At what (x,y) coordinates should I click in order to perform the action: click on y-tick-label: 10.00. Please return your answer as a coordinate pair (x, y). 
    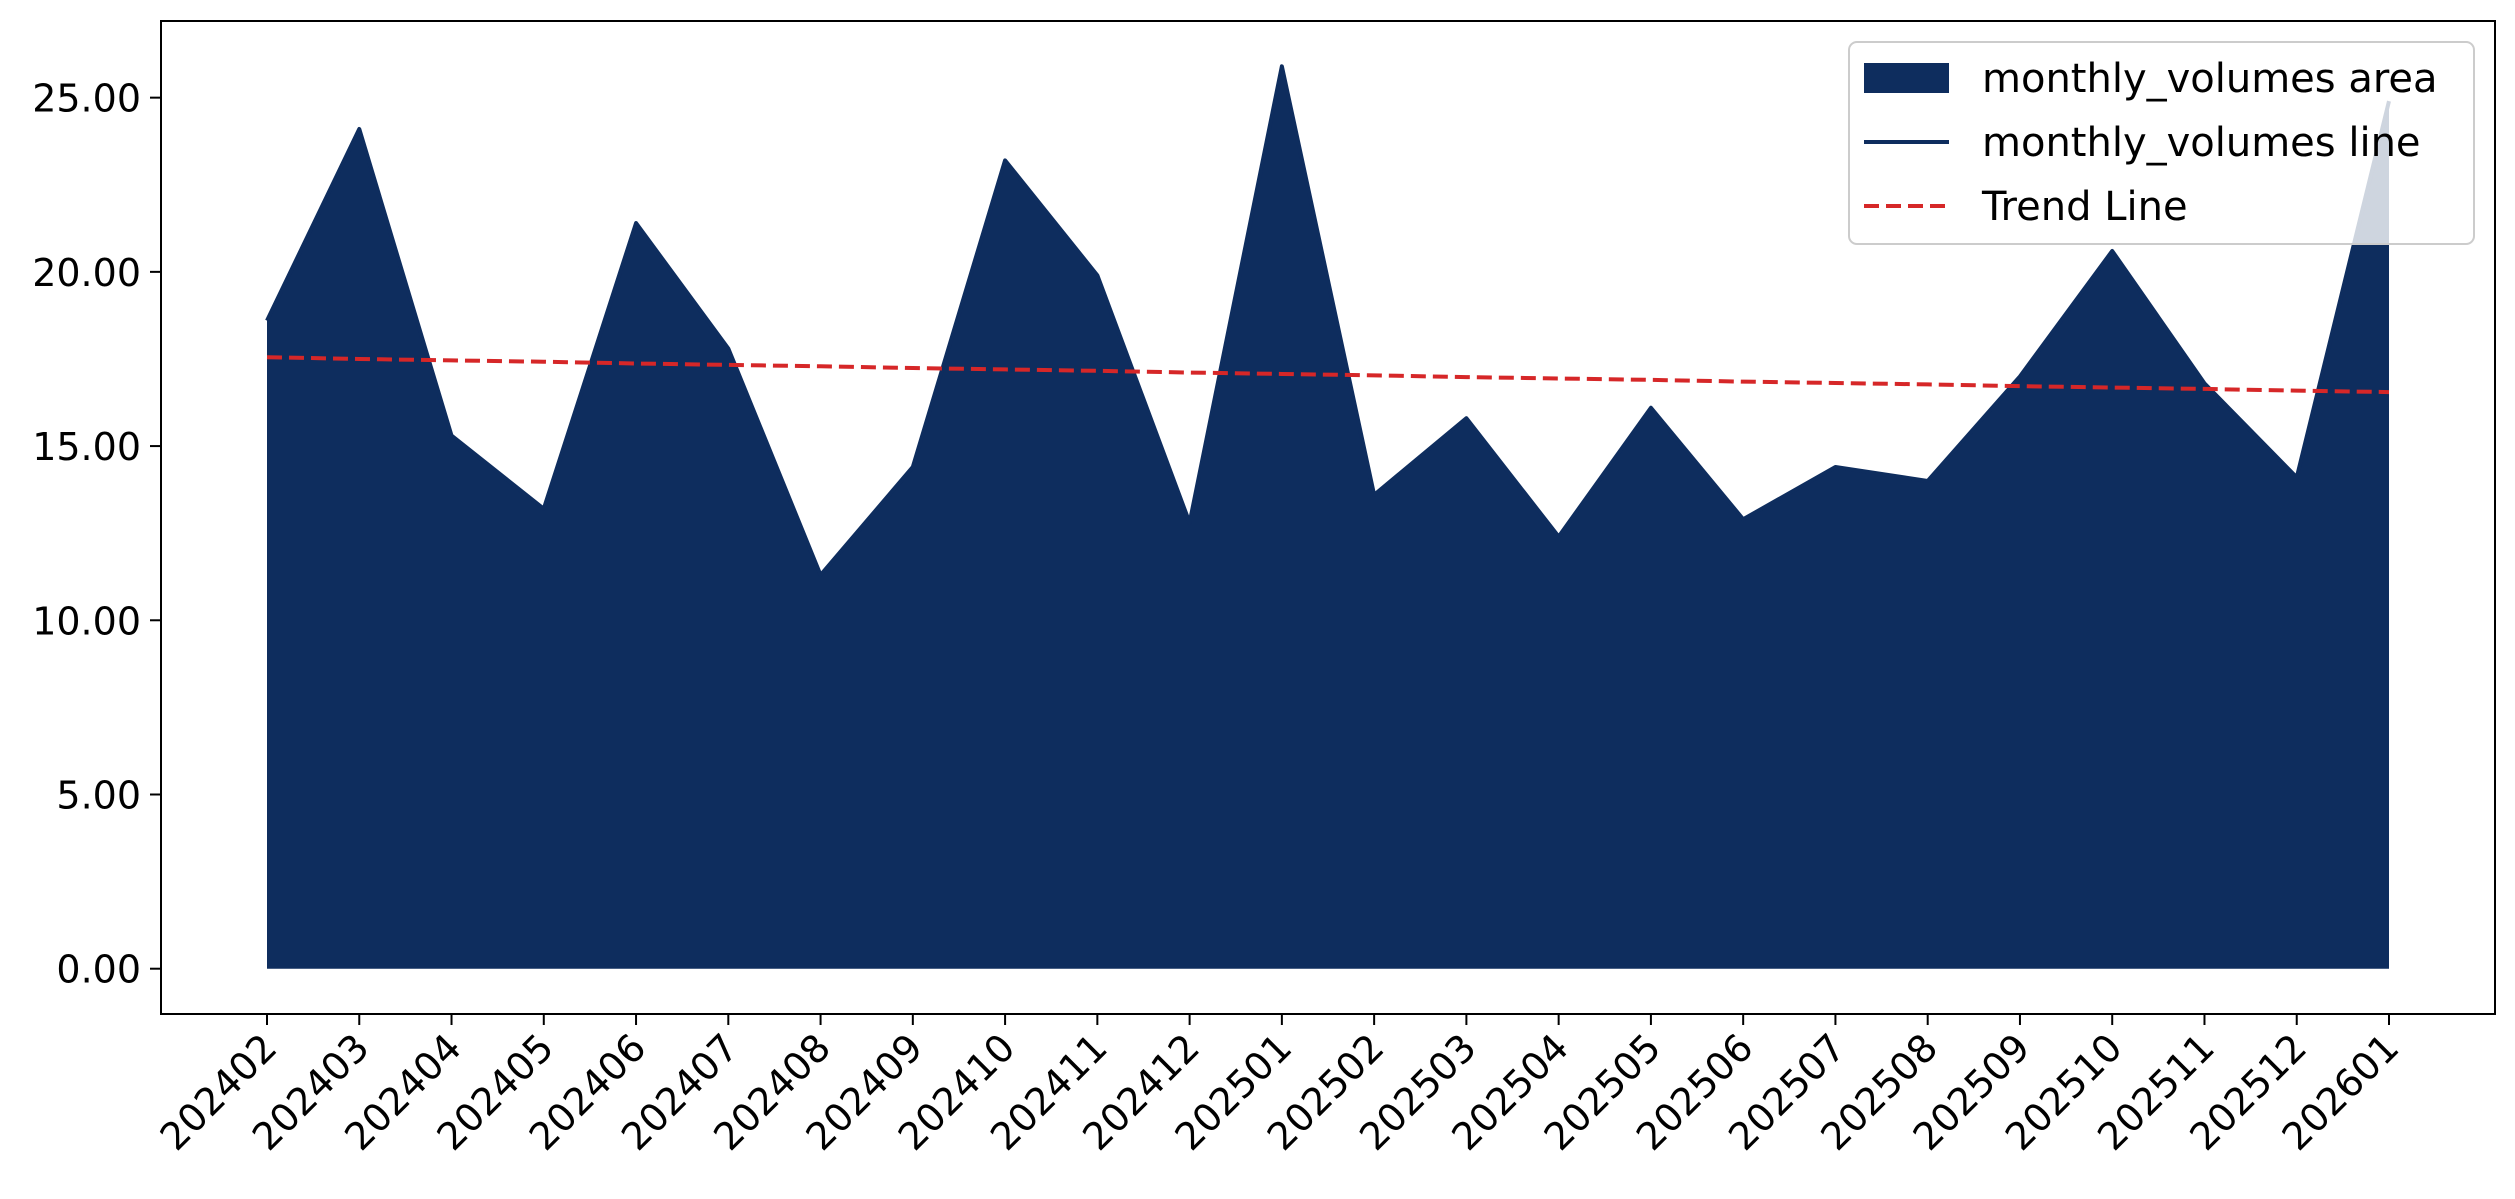
    Looking at the image, I should click on (86, 621).